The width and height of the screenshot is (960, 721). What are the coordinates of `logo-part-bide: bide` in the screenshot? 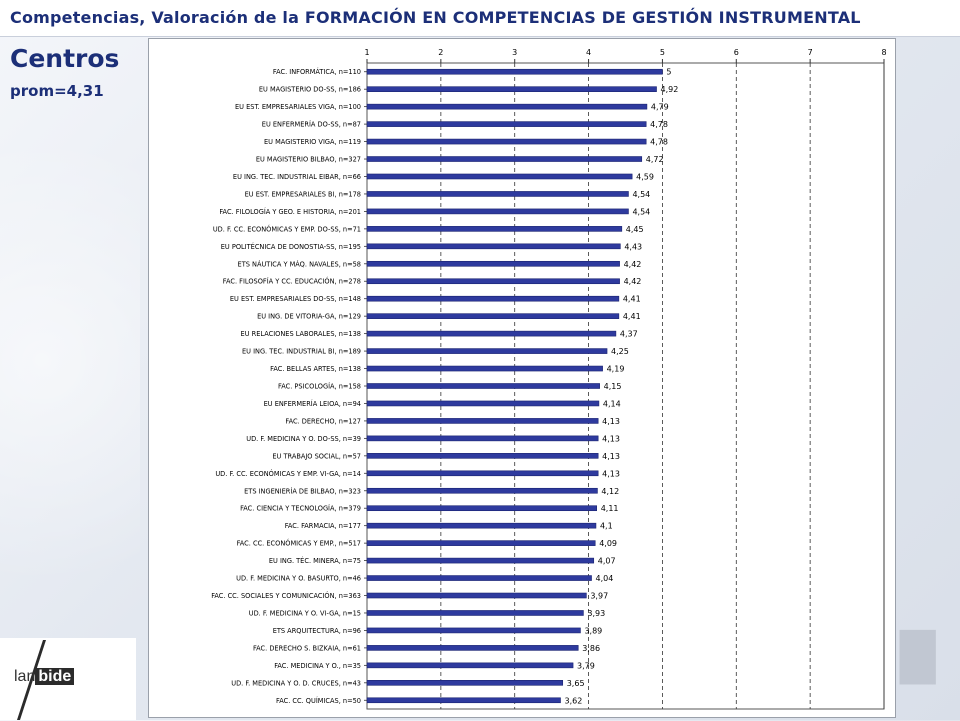 It's located at (55, 676).